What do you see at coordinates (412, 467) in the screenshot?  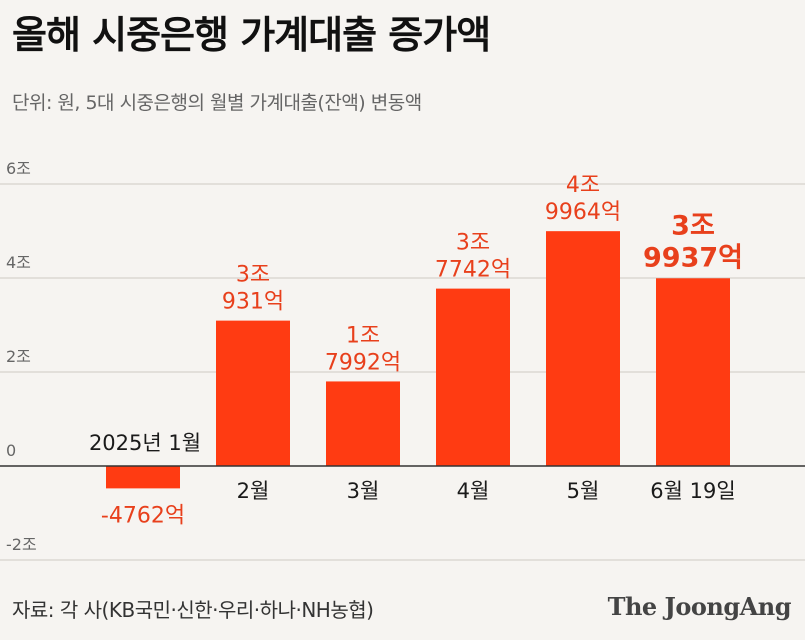 I see `category-labels: 2025년 1월 2월 3월 4월 5월 6월 19일` at bounding box center [412, 467].